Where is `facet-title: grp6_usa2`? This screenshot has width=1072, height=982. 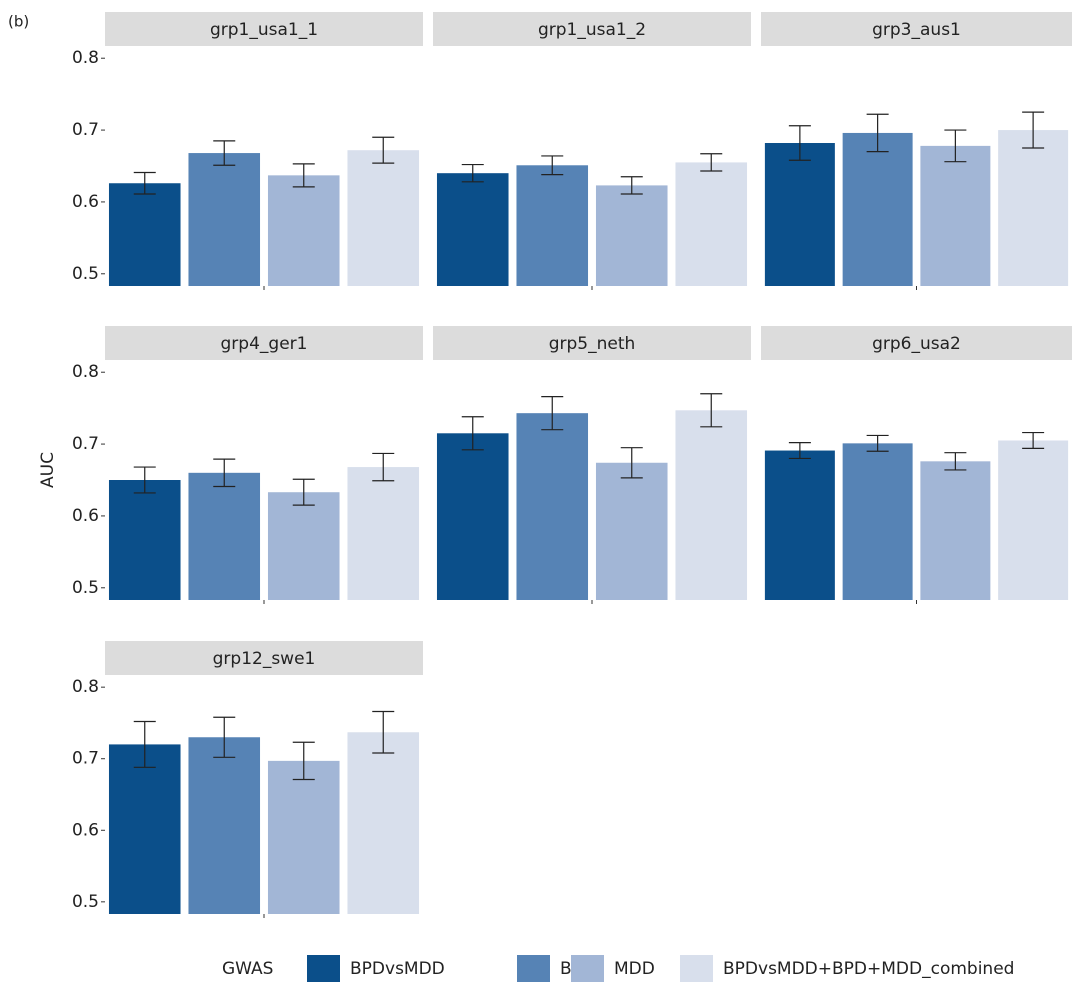
facet-title: grp6_usa2 is located at coordinates (916, 344).